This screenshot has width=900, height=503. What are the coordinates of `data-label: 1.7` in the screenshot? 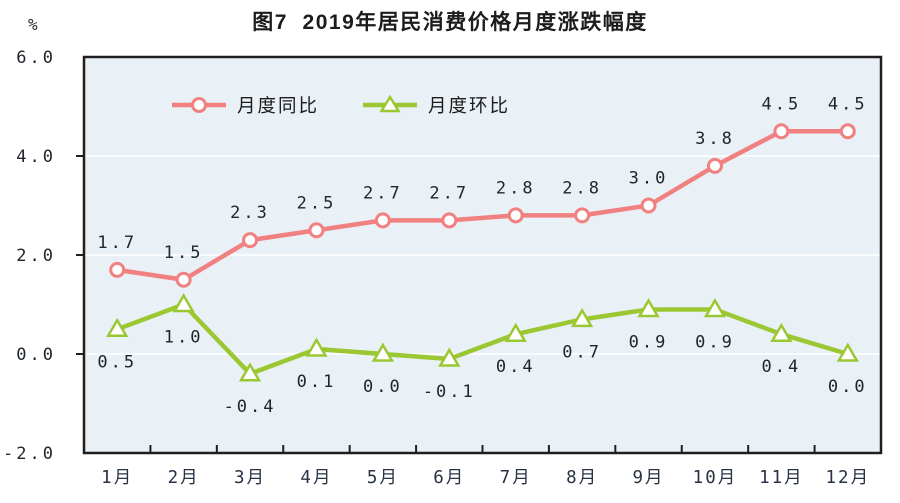 It's located at (117, 243).